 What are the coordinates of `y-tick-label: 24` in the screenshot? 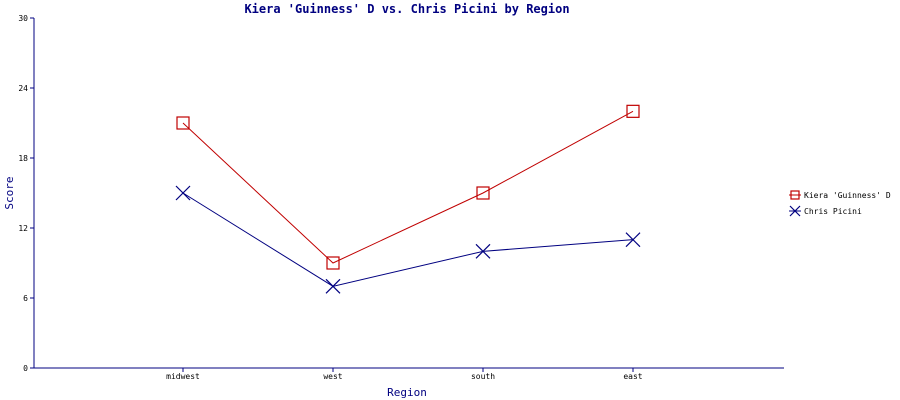 It's located at (23, 88).